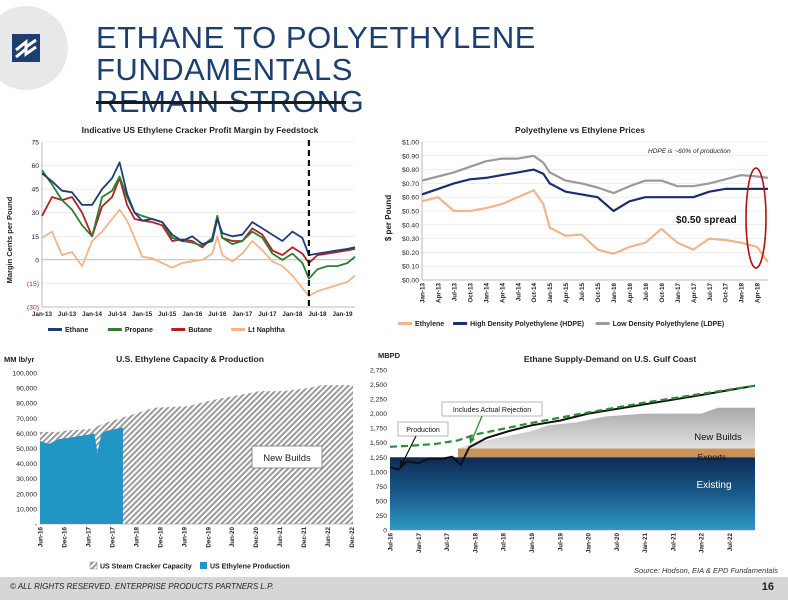 This screenshot has width=788, height=600. Describe the element at coordinates (614, 293) in the screenshot. I see `pe-xtick-label: Jan-16` at that location.